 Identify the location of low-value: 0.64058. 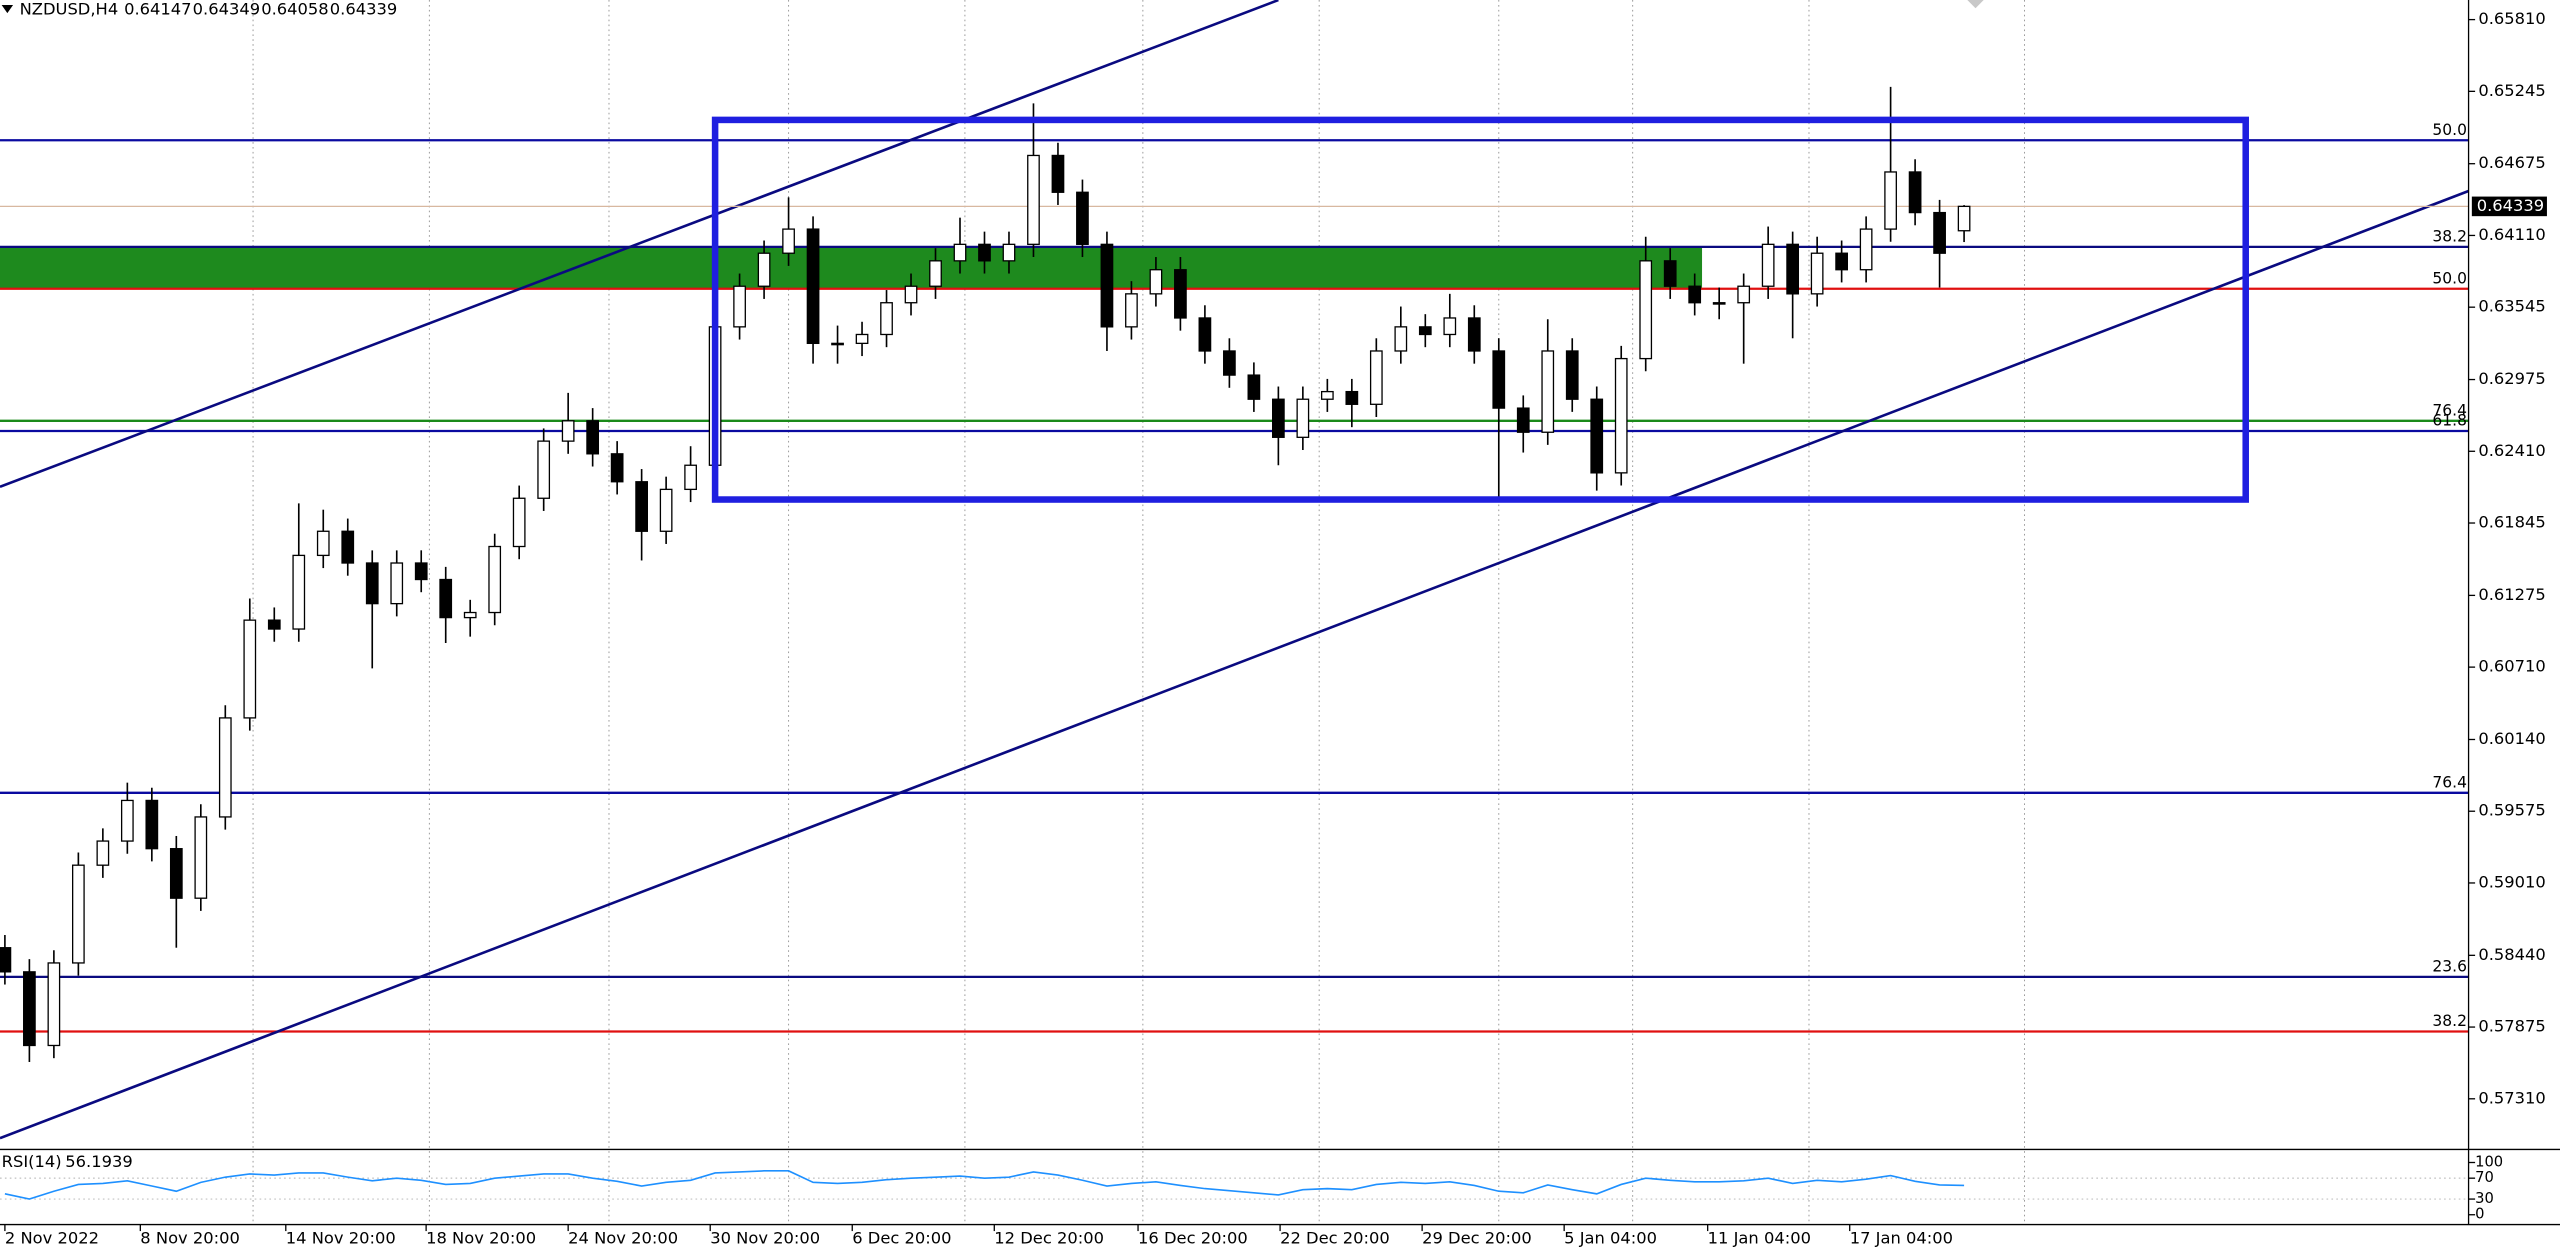
(294, 9).